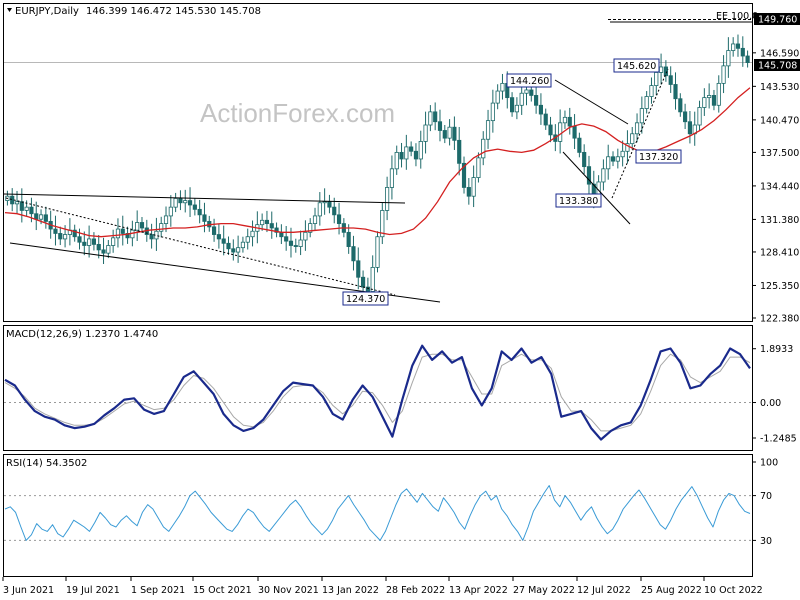  Describe the element at coordinates (9, 10) in the screenshot. I see `collapse-arrow-icon` at that location.